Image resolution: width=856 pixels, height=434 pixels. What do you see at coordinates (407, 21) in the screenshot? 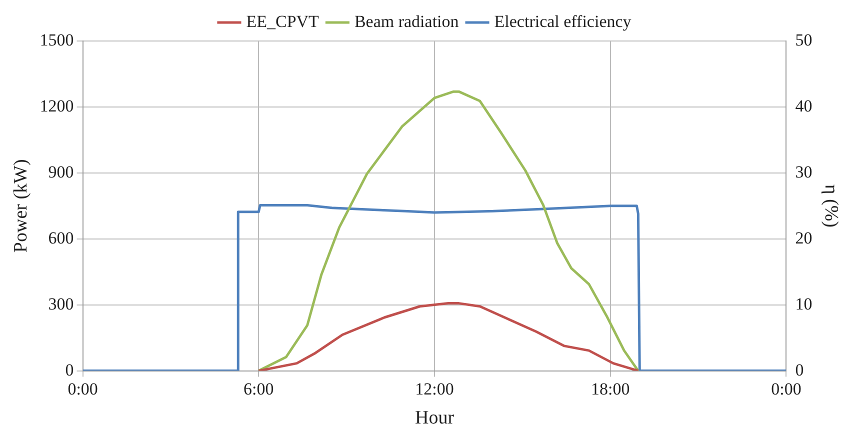
I see `legend-label: Beam radiation` at bounding box center [407, 21].